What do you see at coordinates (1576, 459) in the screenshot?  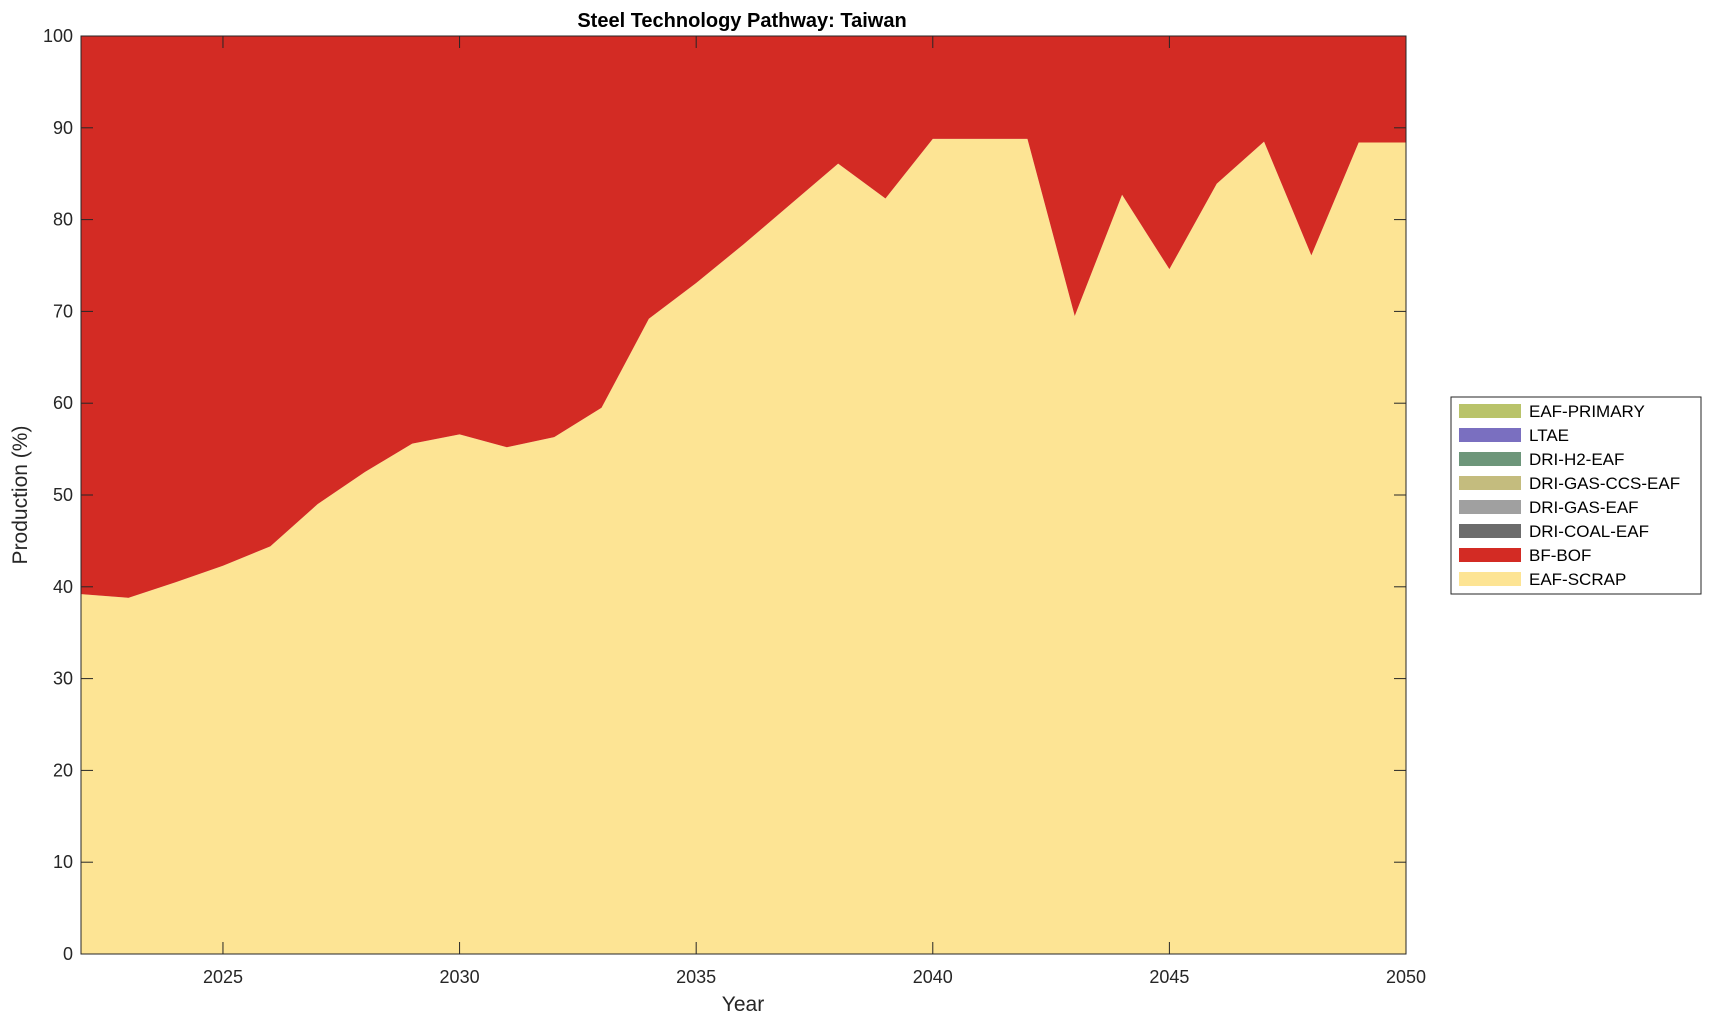 I see `legend-label: DRI-H2-EAF` at bounding box center [1576, 459].